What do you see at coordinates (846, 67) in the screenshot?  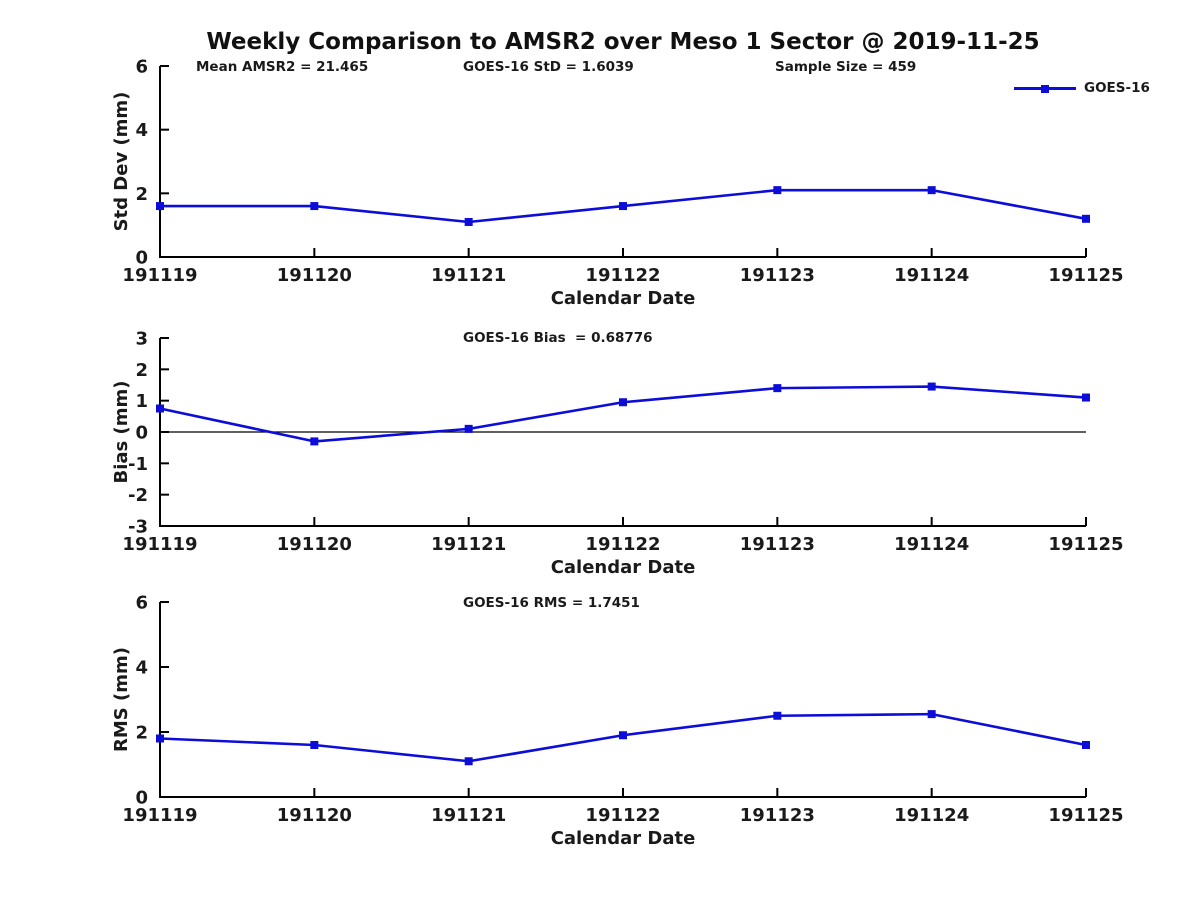 I see `annotation-sample-size: Sample Size = 459` at bounding box center [846, 67].